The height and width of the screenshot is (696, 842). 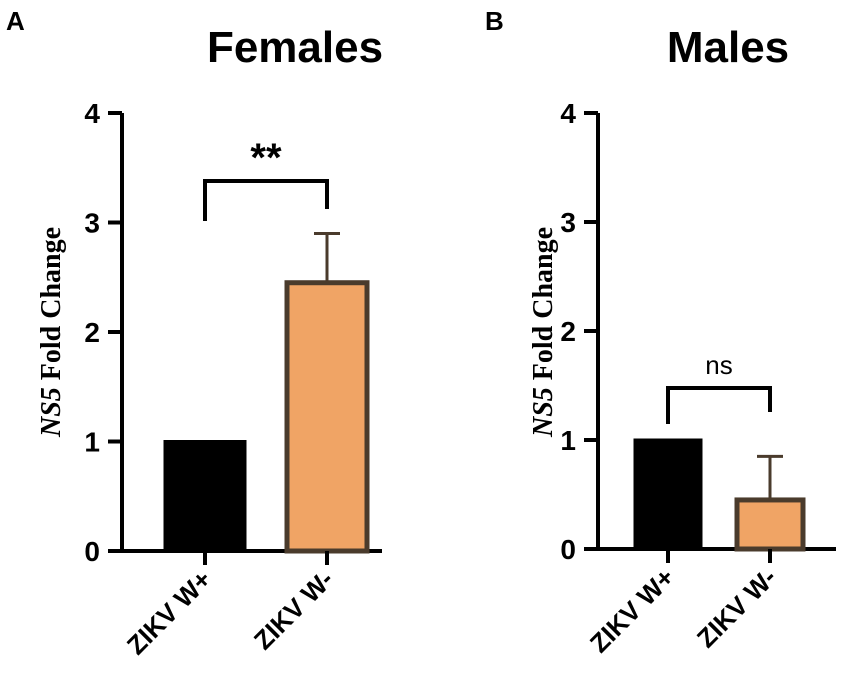 What do you see at coordinates (543, 307) in the screenshot?
I see `y-axis-label-rest-b: Fold Change` at bounding box center [543, 307].